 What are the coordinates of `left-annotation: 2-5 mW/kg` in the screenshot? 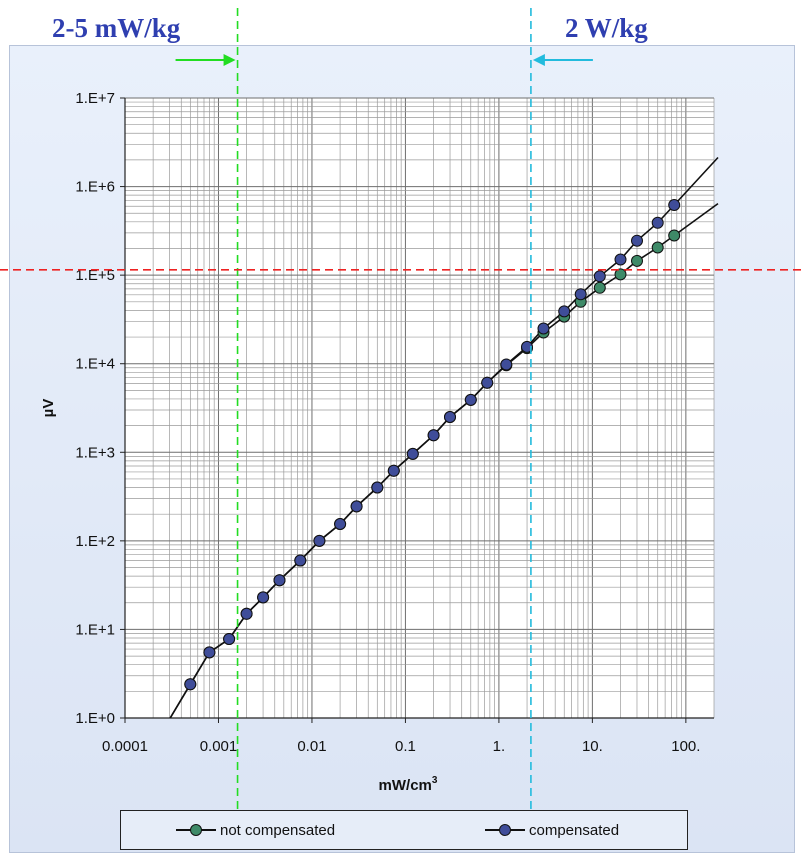 It's located at (116, 28).